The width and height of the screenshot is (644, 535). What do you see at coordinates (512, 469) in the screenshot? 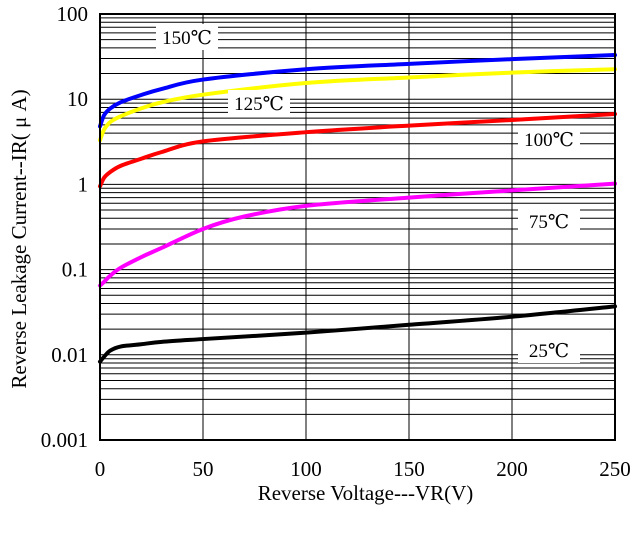
I see `x-tick-label: 200` at bounding box center [512, 469].